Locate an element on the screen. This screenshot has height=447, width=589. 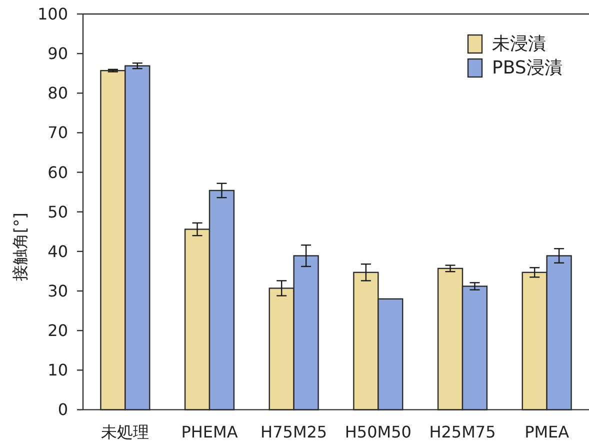
x-tick-label: H25M75 is located at coordinates (462, 432).